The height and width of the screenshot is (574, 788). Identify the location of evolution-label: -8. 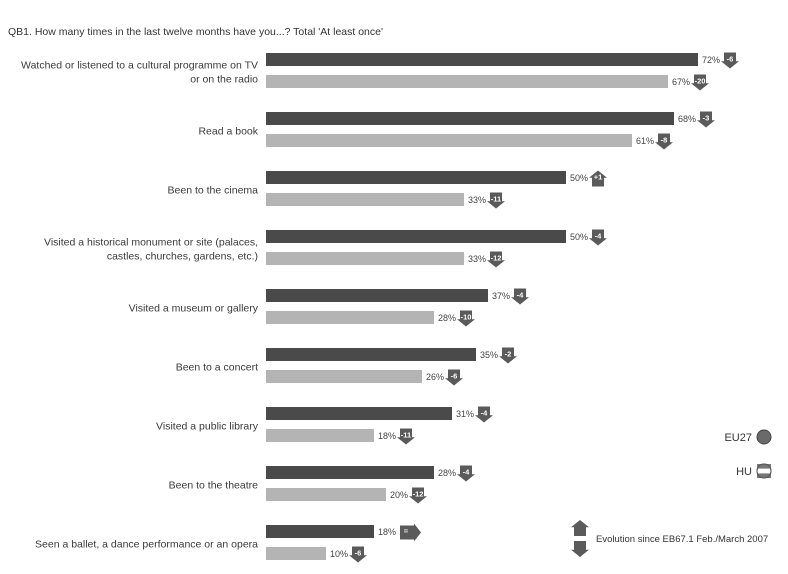
(664, 140).